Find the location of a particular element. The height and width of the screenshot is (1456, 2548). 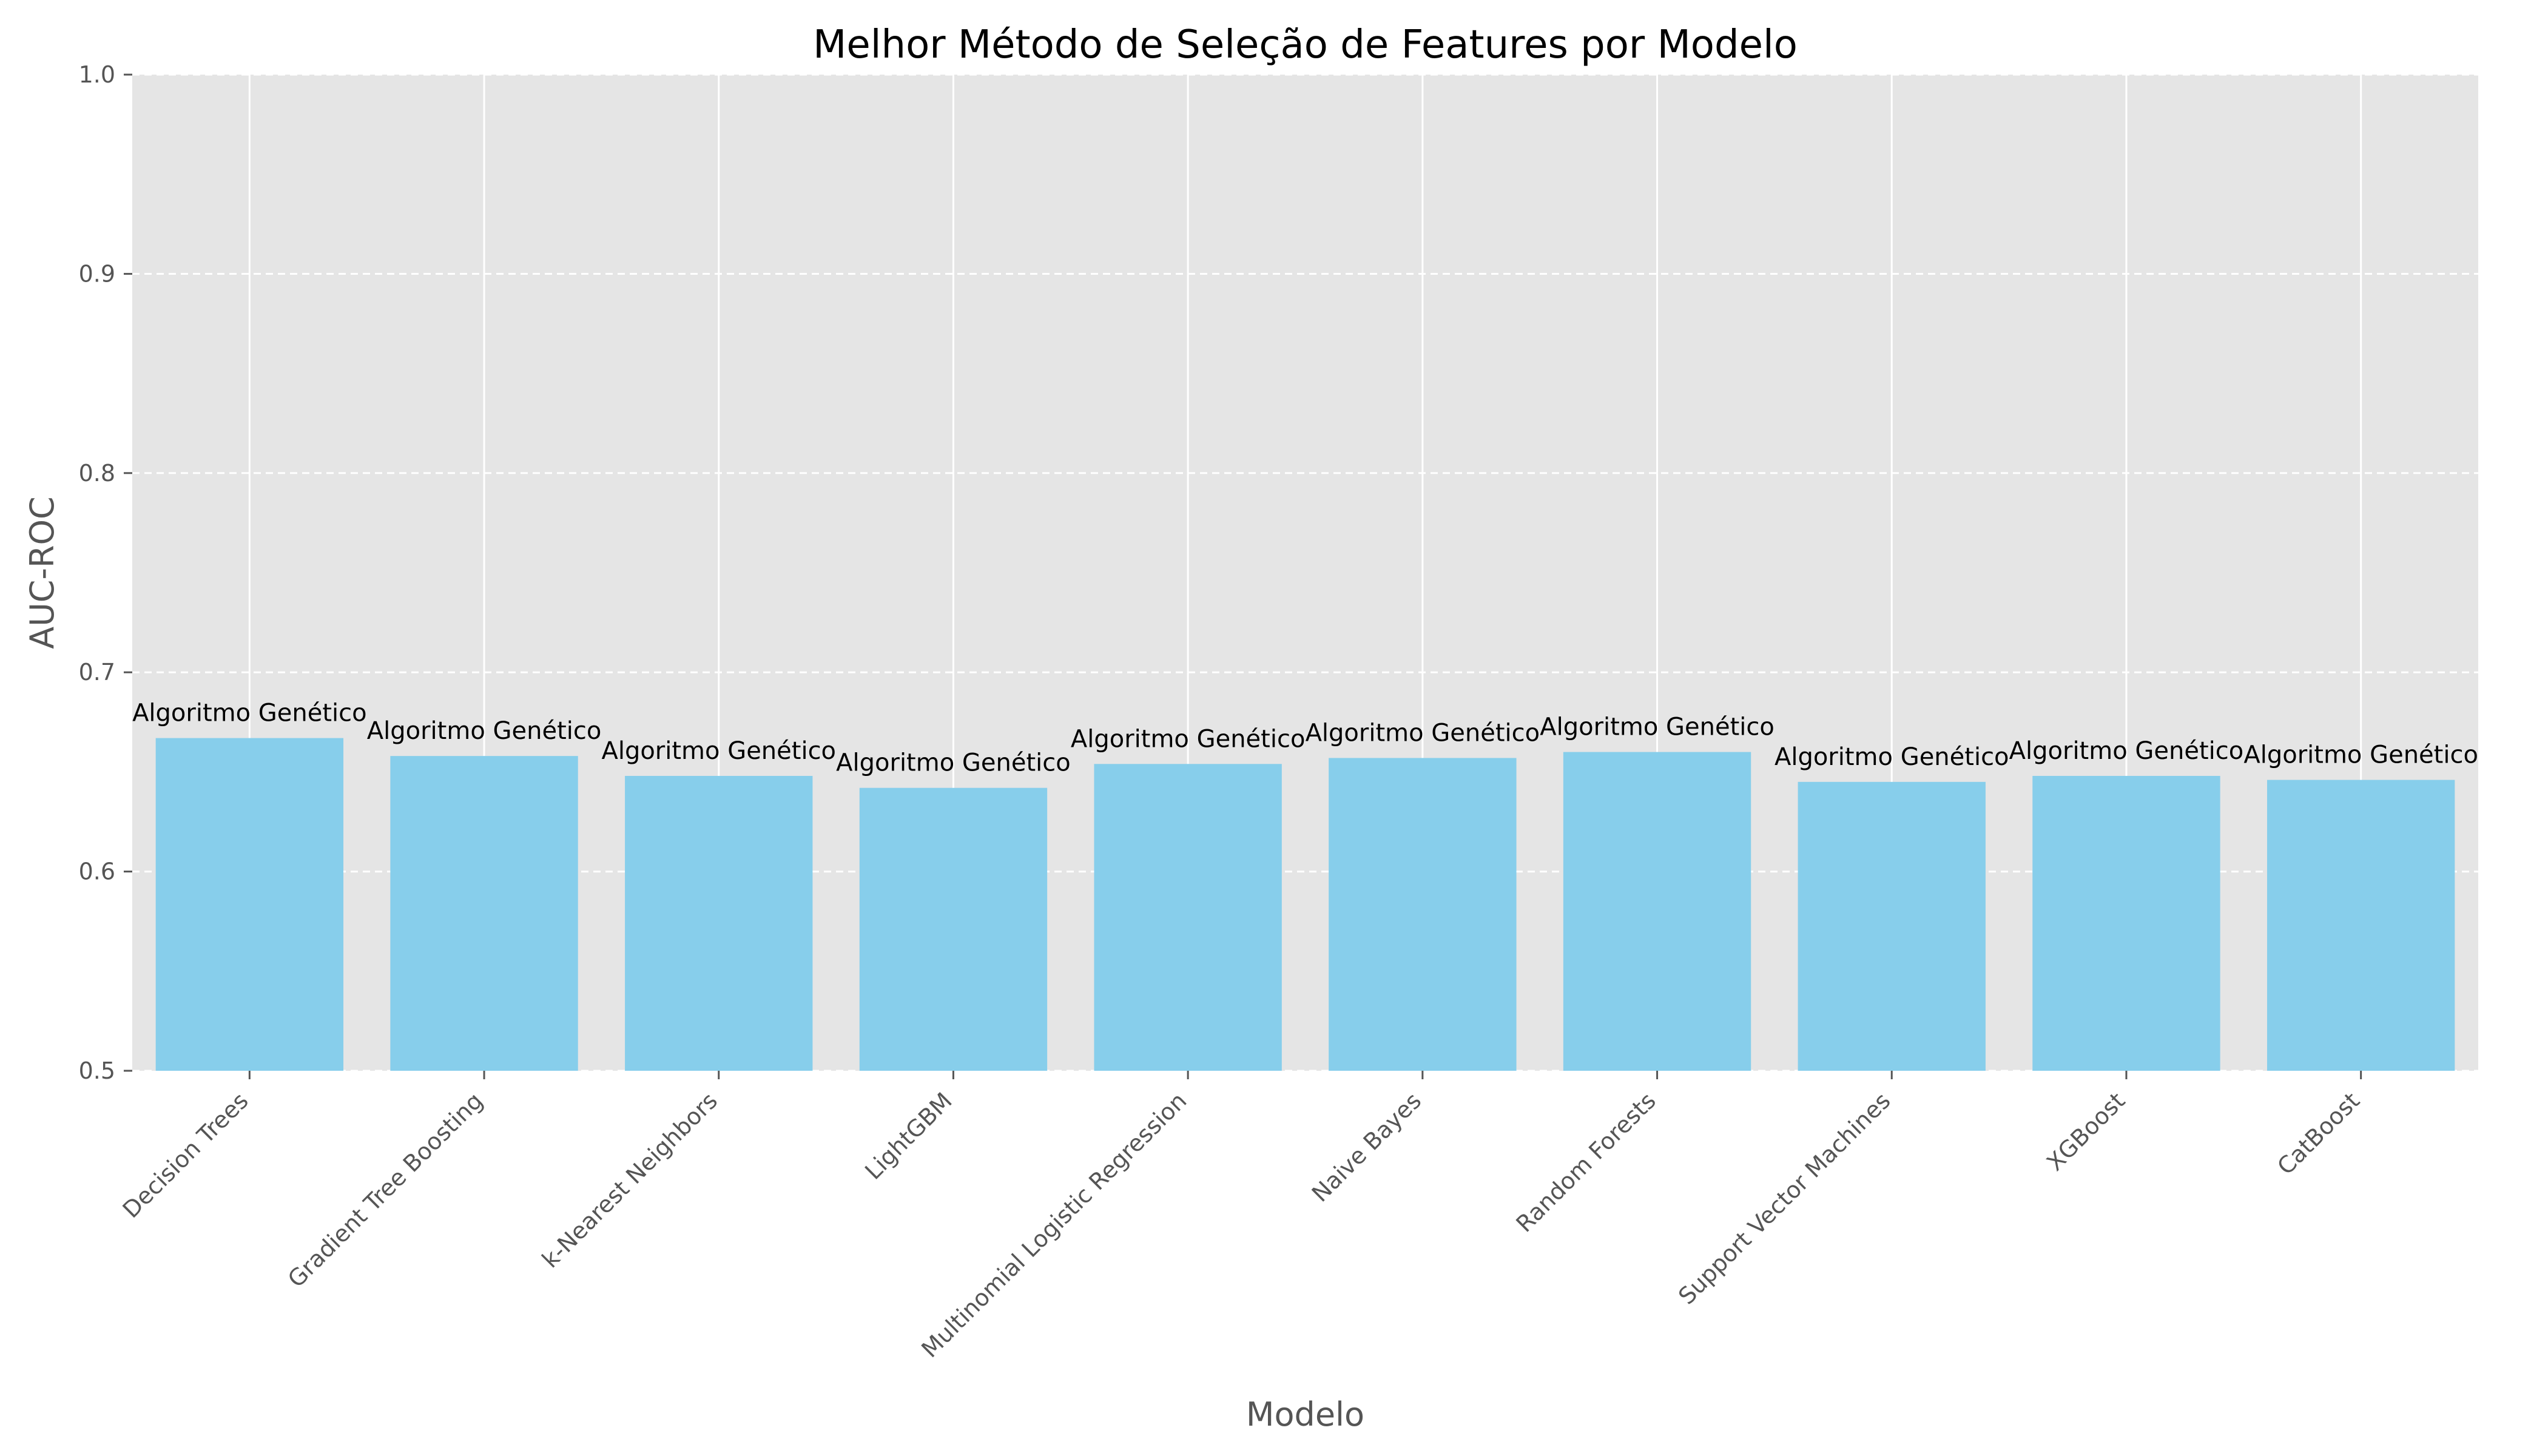

y-tick-label: 0.5 is located at coordinates (97, 1070).